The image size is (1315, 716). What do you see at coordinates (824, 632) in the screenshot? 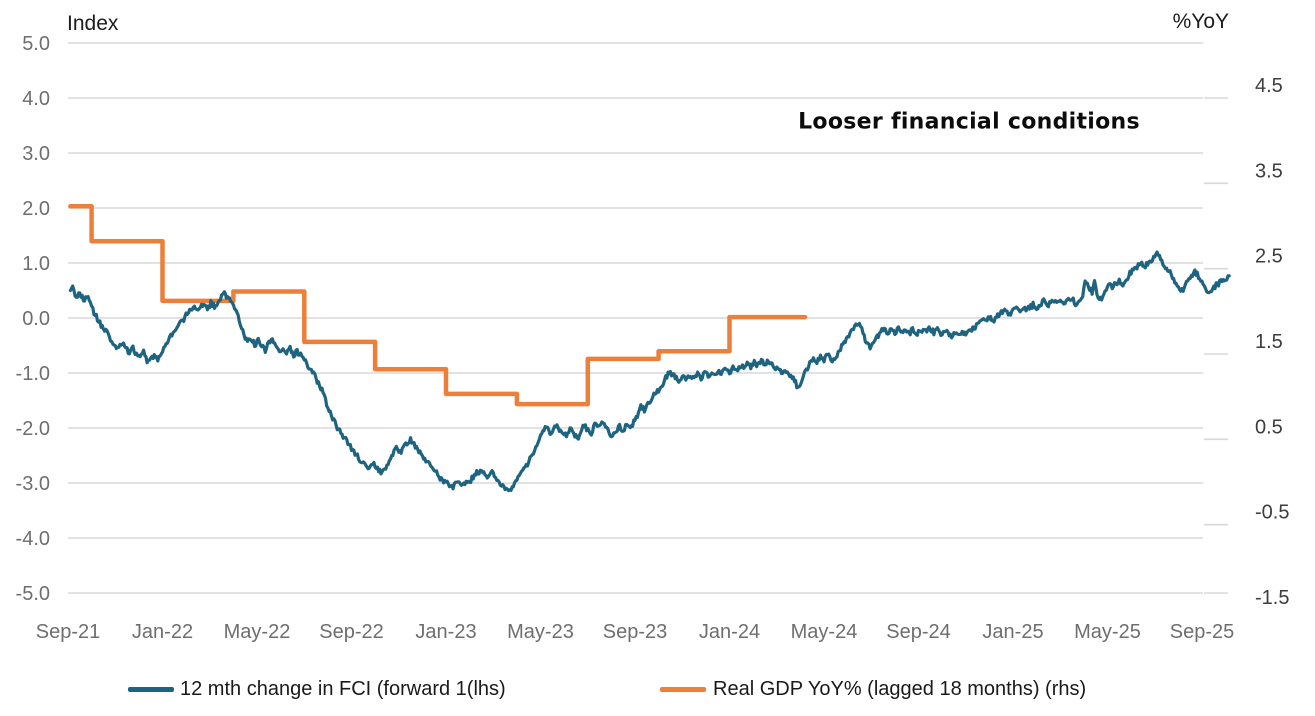
I see `x-axis-tick-label: May-24` at bounding box center [824, 632].